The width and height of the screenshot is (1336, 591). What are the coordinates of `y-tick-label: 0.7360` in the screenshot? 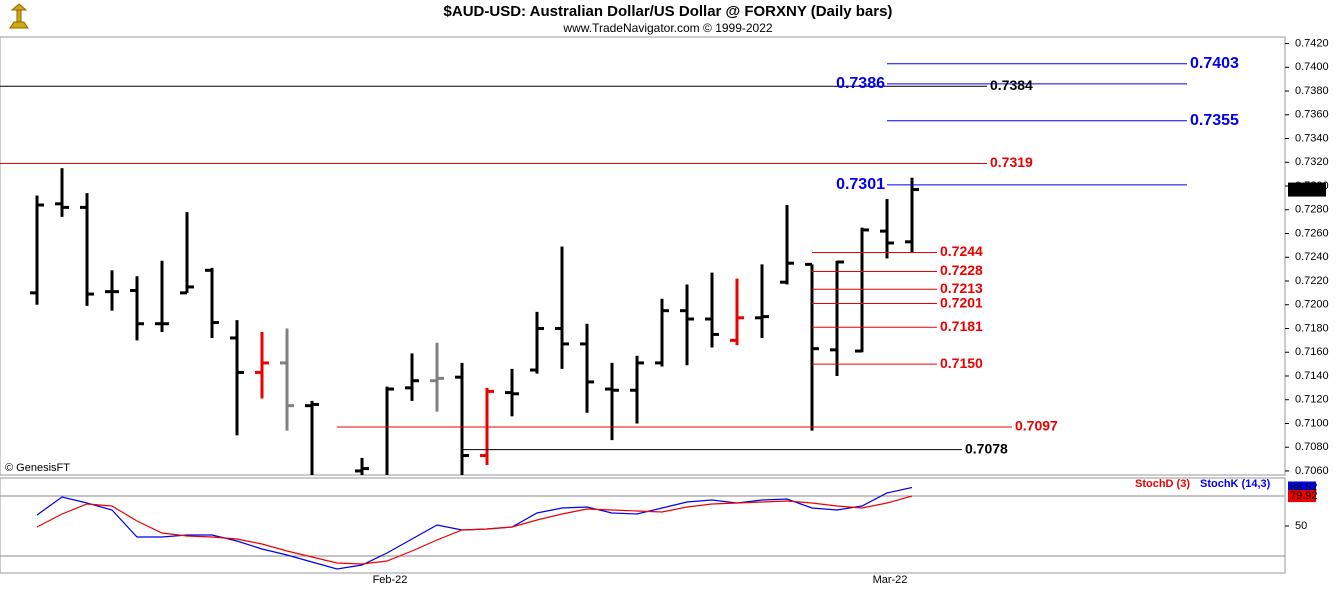 It's located at (1312, 115).